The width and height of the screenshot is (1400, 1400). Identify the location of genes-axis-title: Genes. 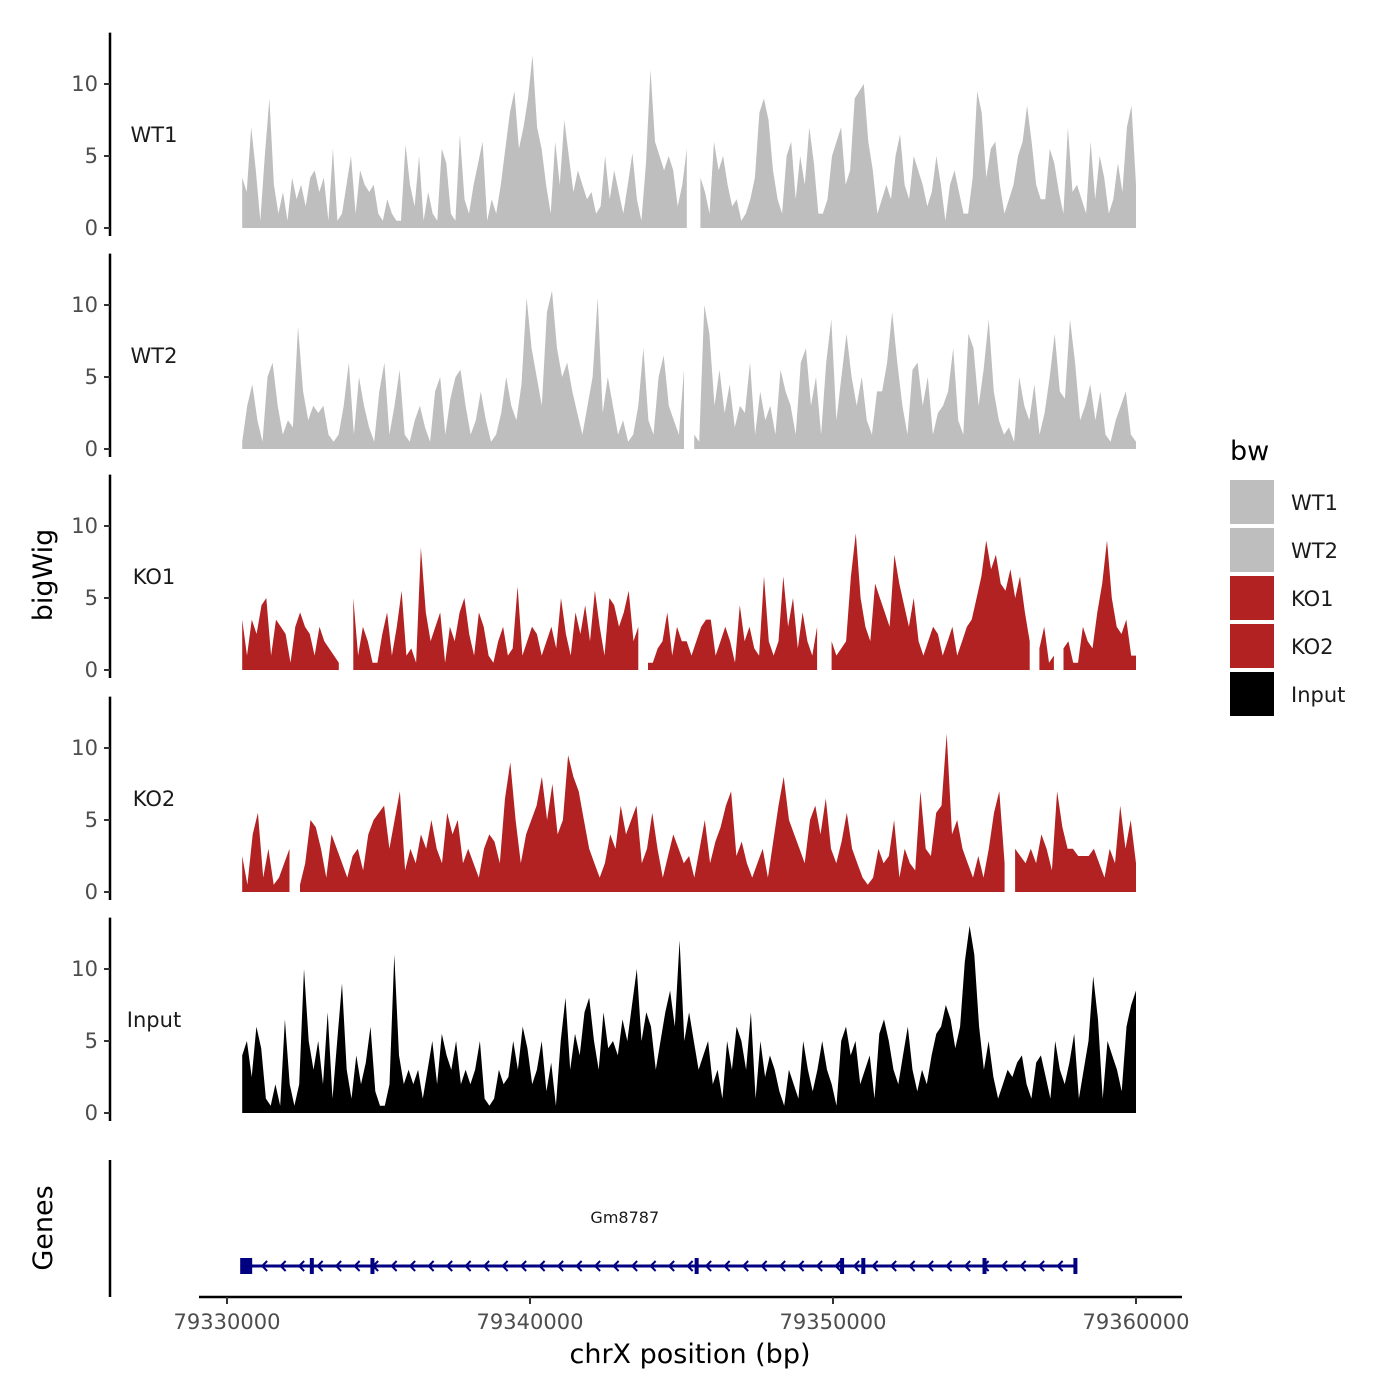
(43, 1227).